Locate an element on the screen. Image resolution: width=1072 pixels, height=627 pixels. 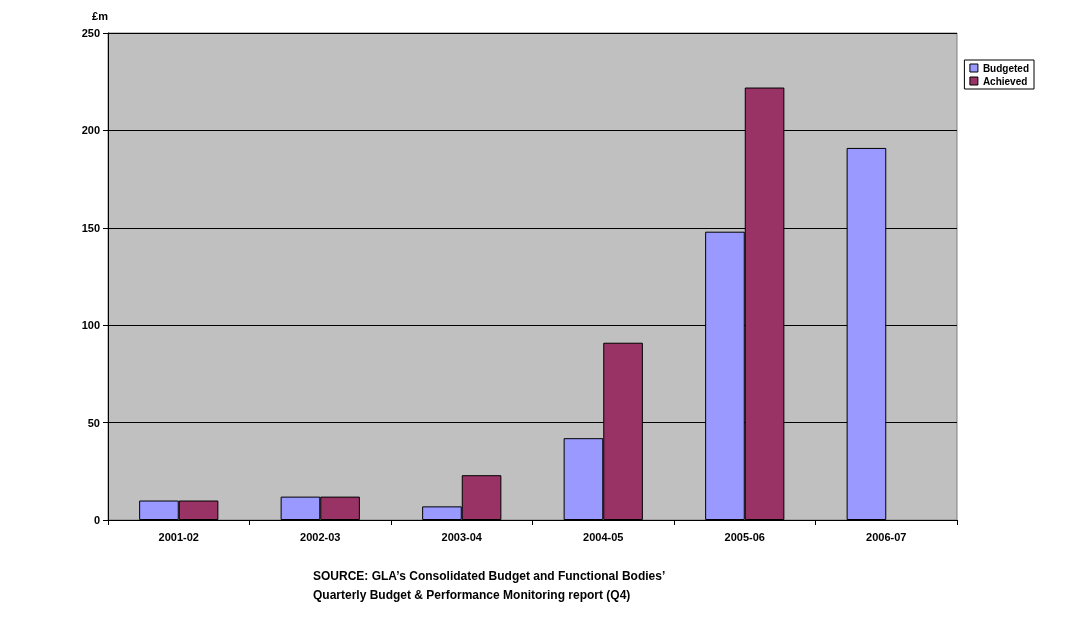
y-tick-label: 100 is located at coordinates (90, 325).